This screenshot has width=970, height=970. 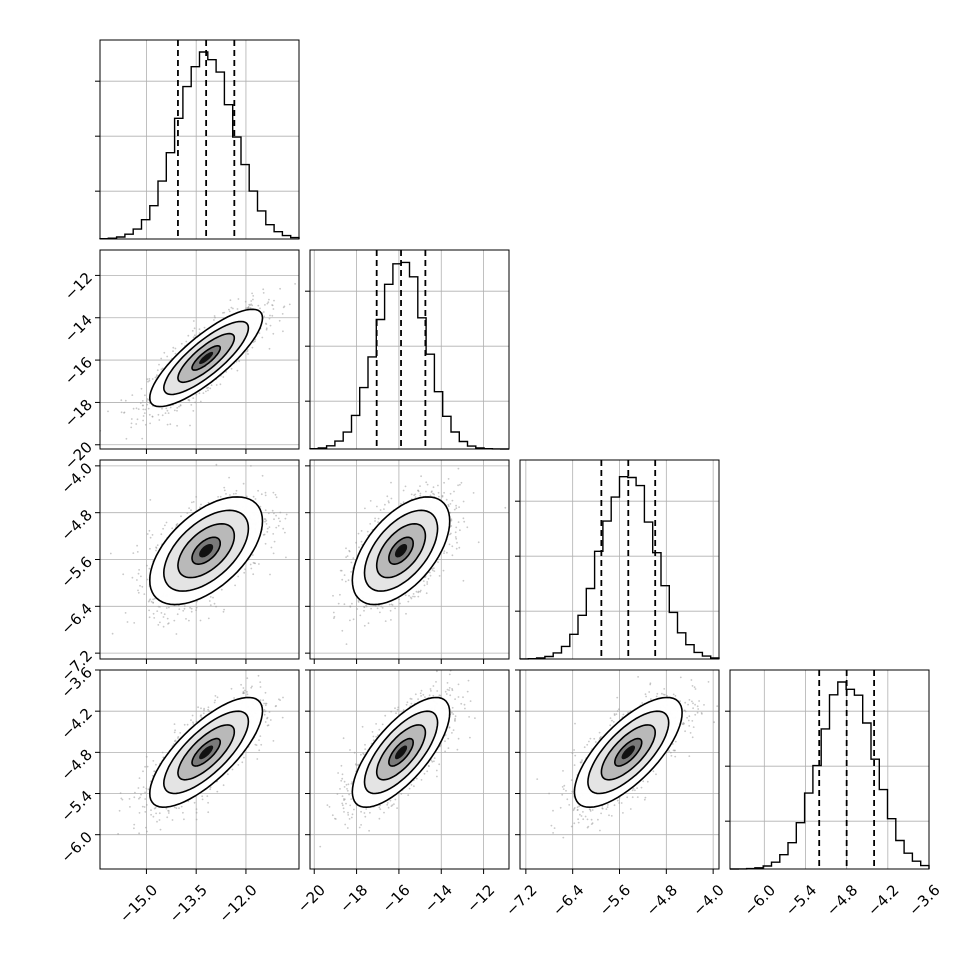 I want to click on histogram-step, so click(x=409, y=355).